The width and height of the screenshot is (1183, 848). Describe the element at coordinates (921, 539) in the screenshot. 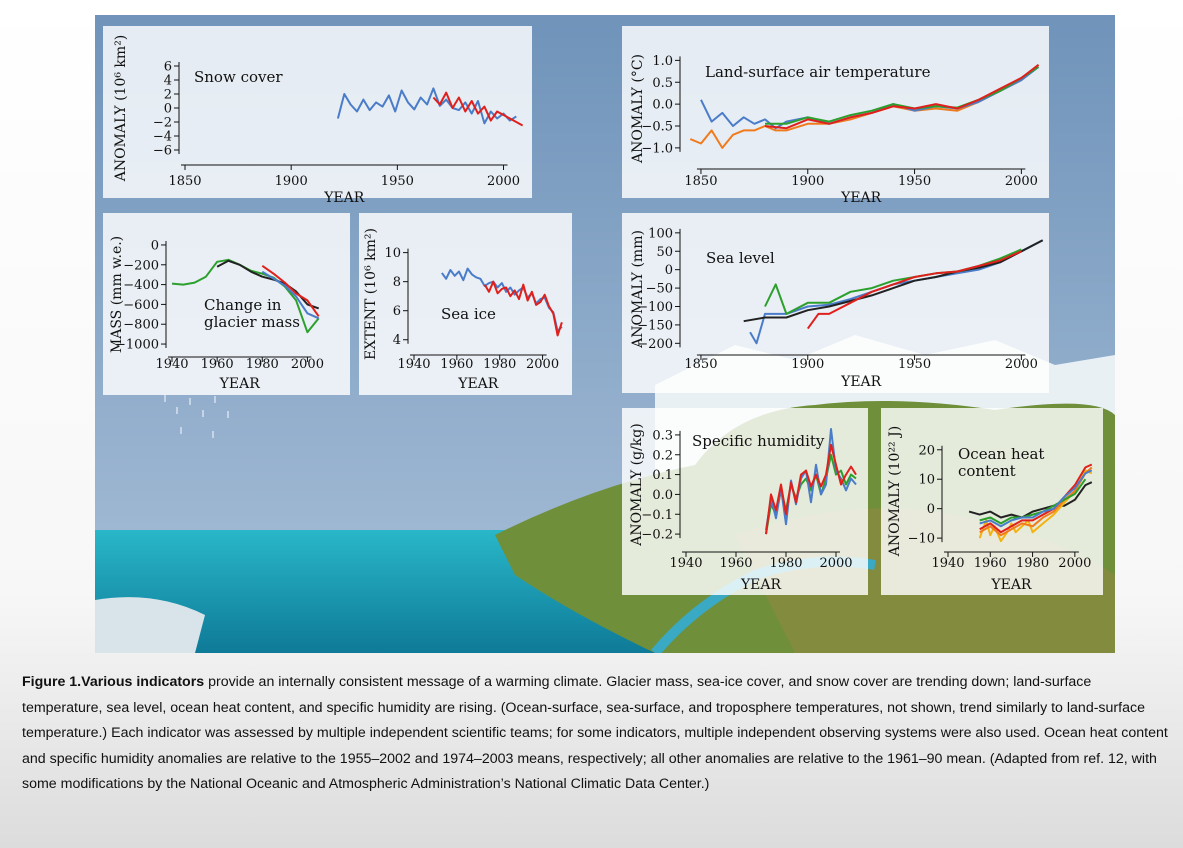

I see `y-tick-label: −10` at that location.